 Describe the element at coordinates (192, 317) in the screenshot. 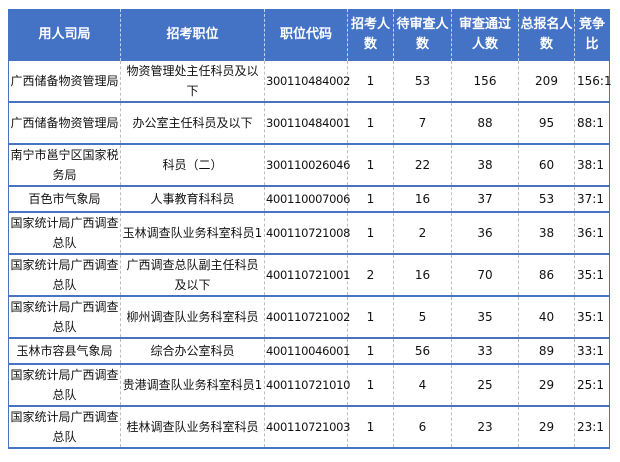

I see `cell-position: 柳州调查队业务科室科员` at that location.